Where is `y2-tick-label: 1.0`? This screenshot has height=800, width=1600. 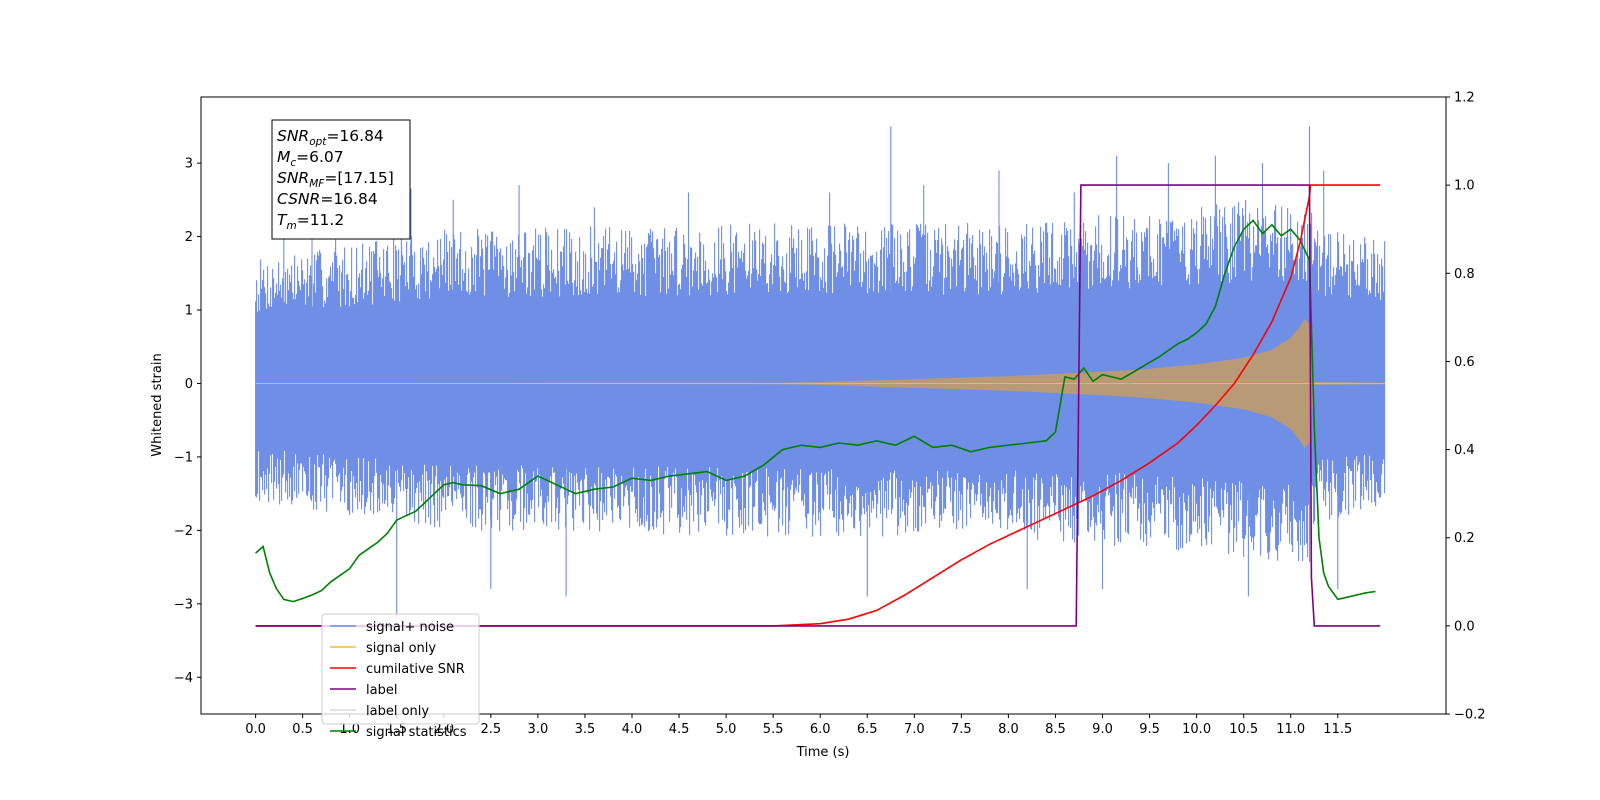 y2-tick-label: 1.0 is located at coordinates (1464, 186).